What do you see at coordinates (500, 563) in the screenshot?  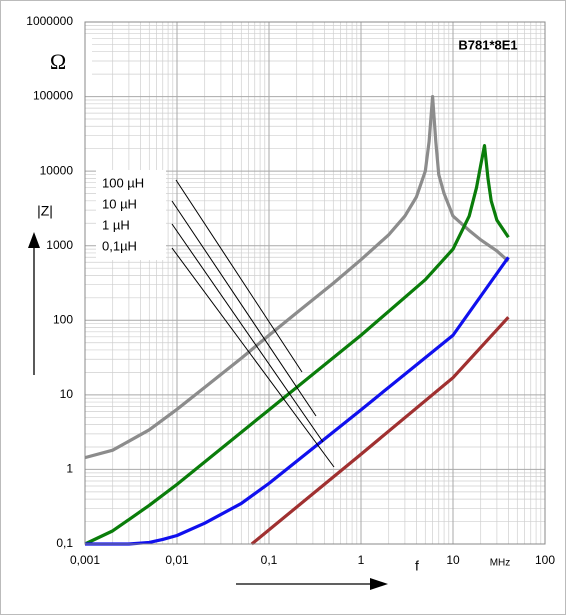 I see `x-unit: MHz` at bounding box center [500, 563].